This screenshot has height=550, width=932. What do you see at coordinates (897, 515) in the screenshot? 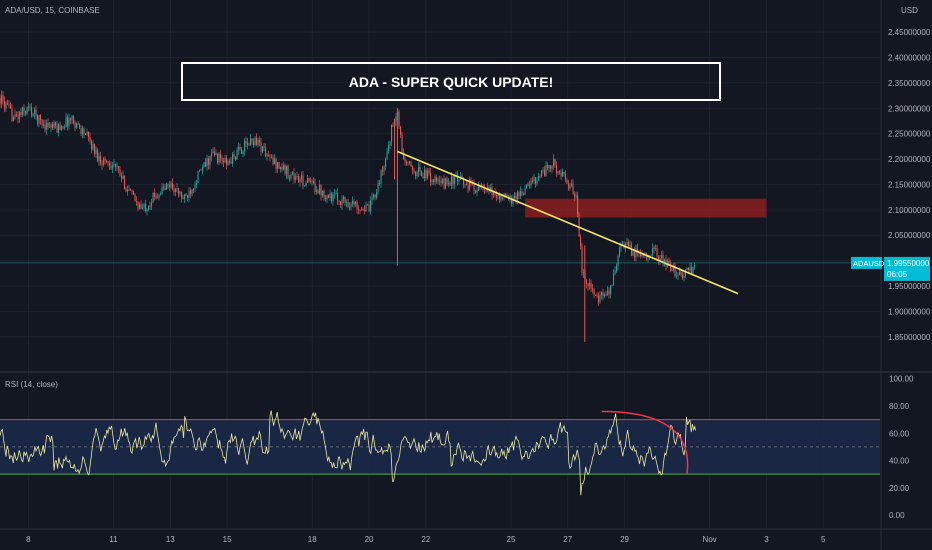
I see `rsi-axis-tick: 0.00` at bounding box center [897, 515].